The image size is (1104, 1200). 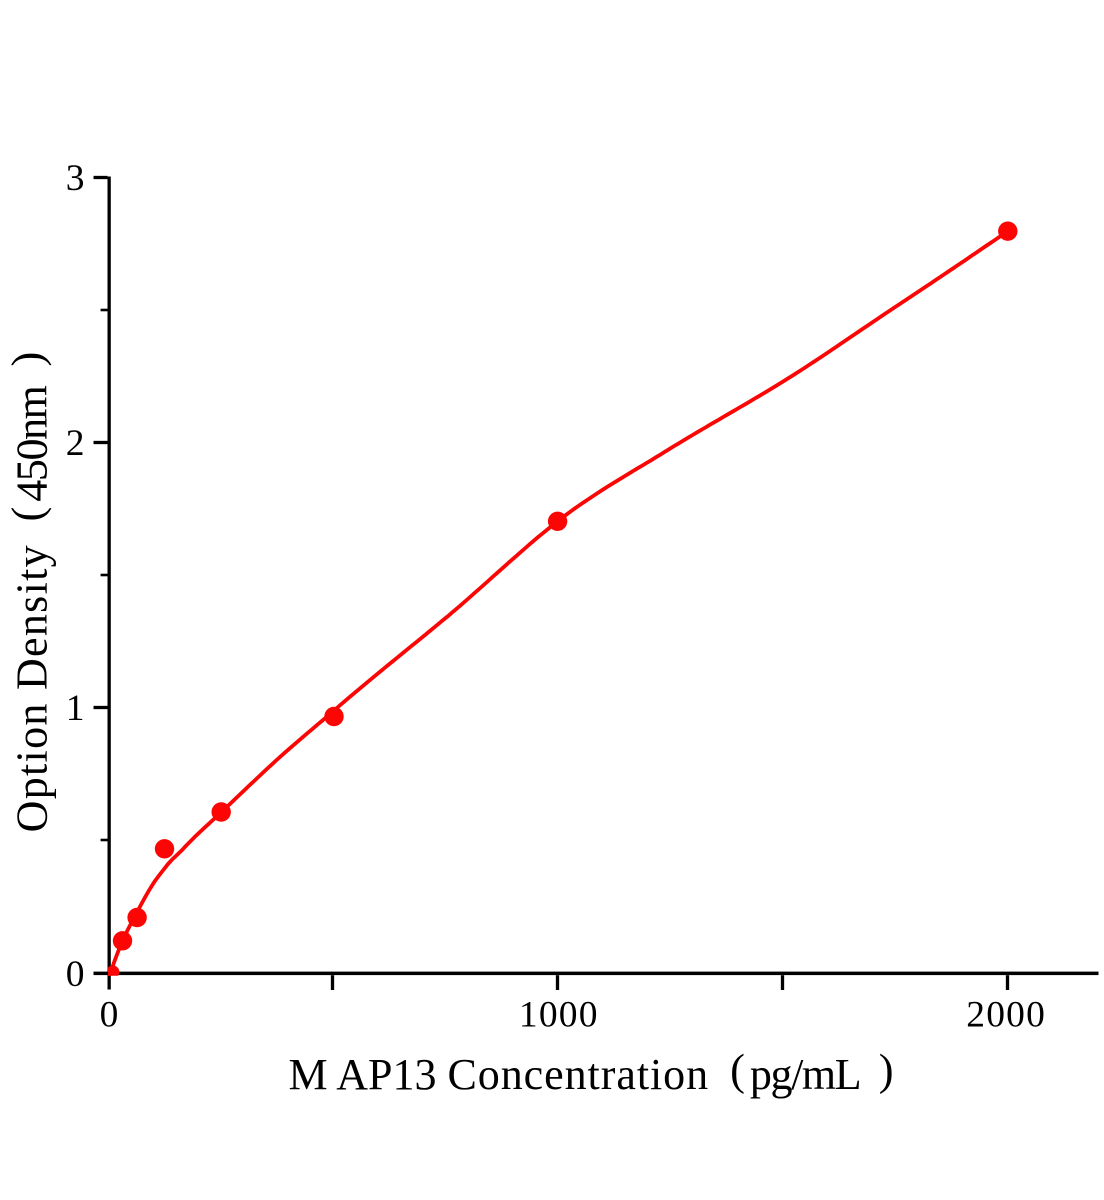 I want to click on svg-text: 1000, so click(x=559, y=1015).